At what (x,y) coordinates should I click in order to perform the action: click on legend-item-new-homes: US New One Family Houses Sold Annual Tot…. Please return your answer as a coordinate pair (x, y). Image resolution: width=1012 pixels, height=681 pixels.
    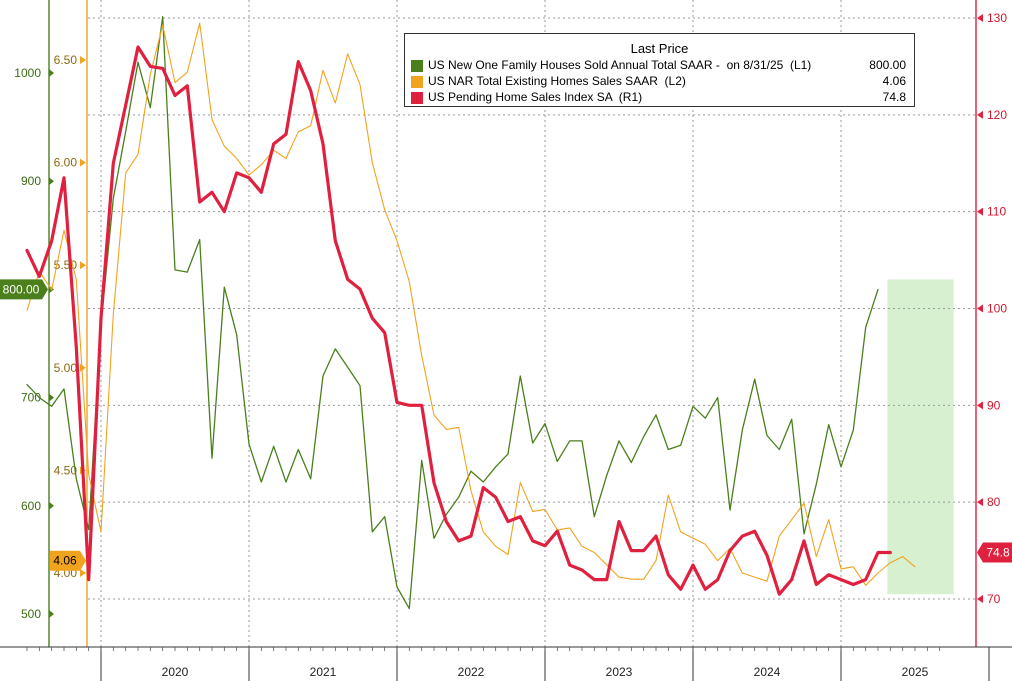
    Looking at the image, I should click on (658, 66).